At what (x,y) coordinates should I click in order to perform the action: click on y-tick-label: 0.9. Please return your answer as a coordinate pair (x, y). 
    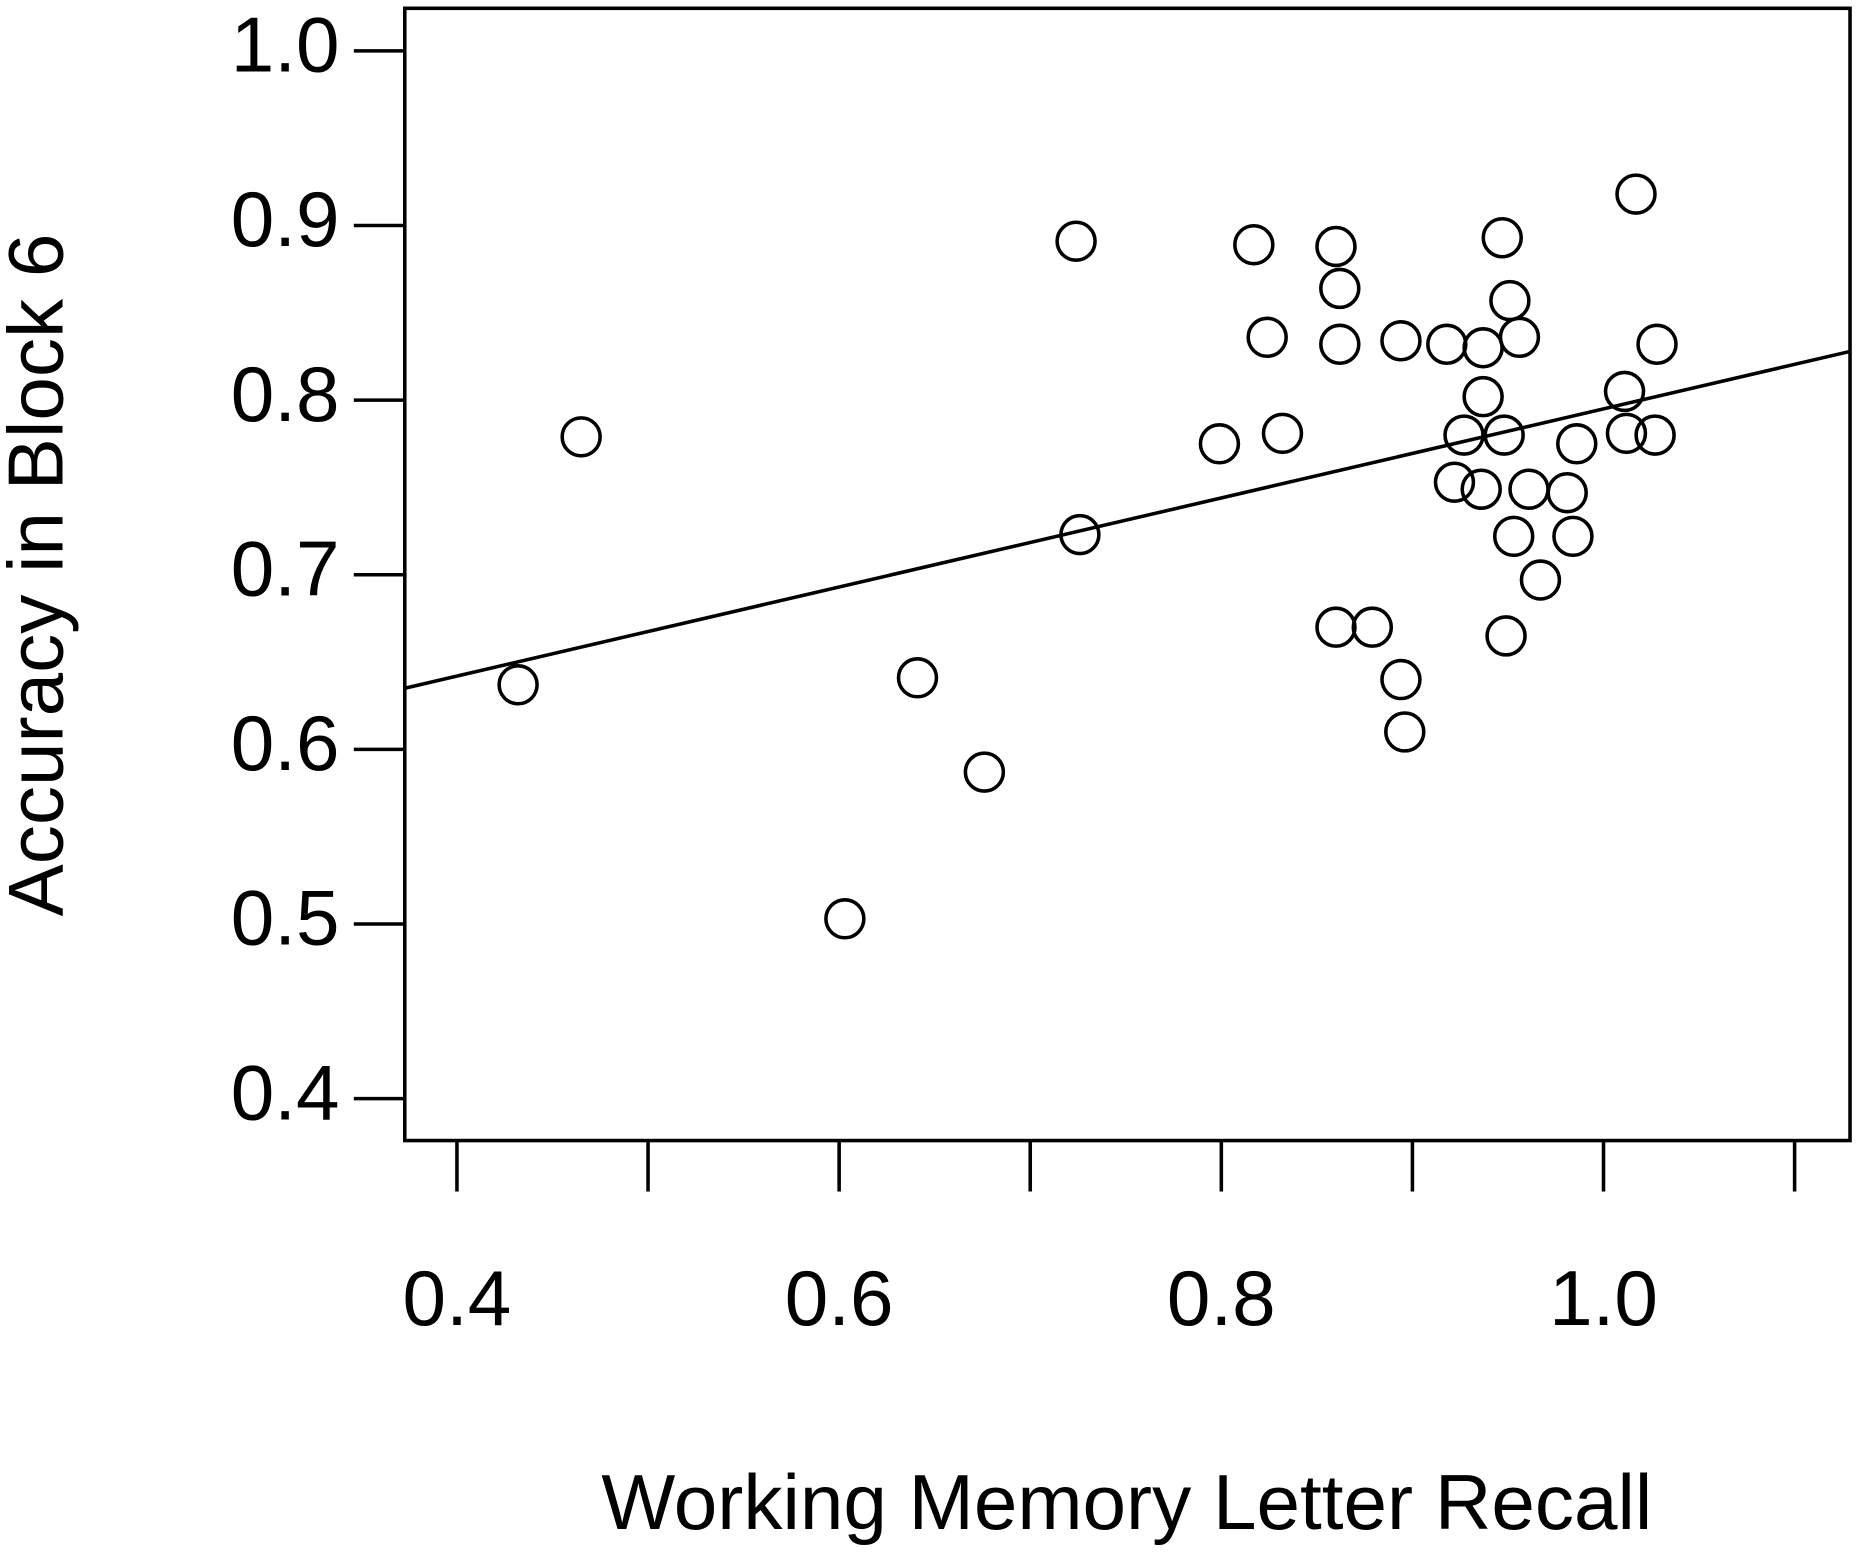
    Looking at the image, I should click on (285, 219).